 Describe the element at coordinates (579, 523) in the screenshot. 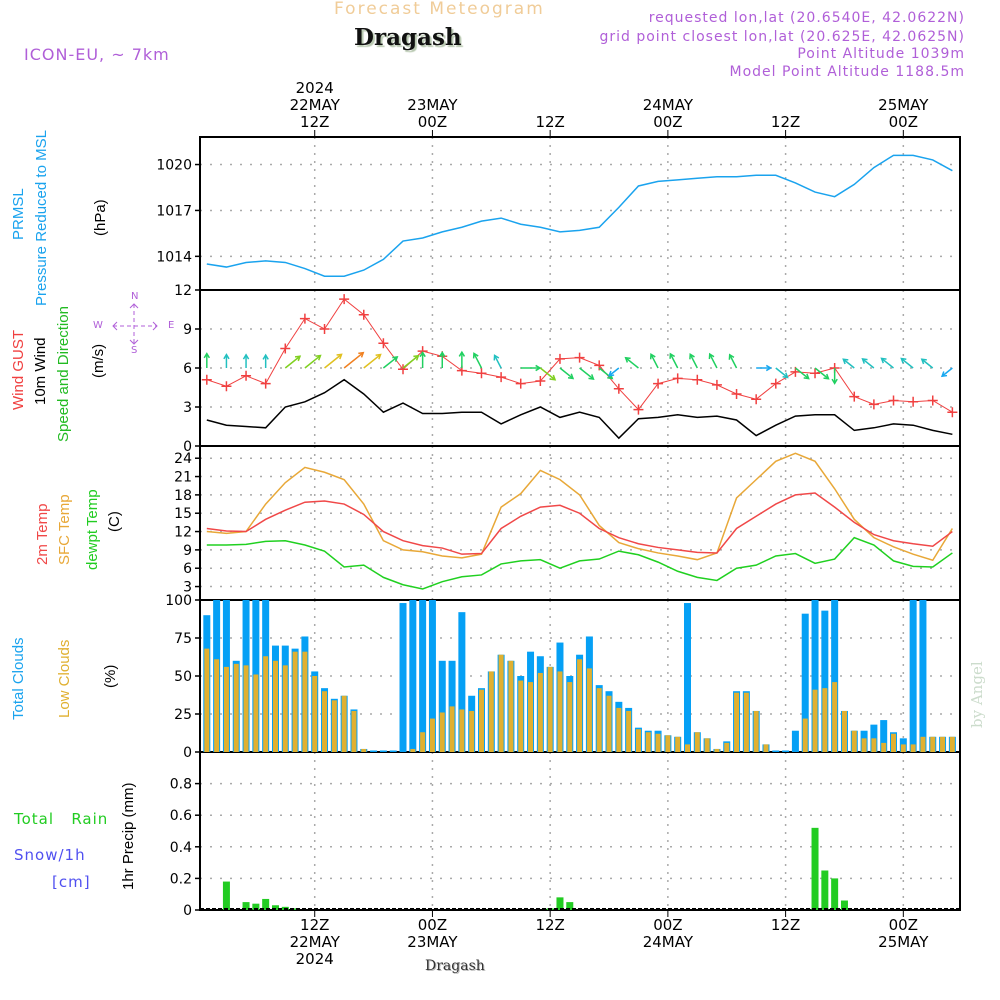

I see `t2m-line` at that location.